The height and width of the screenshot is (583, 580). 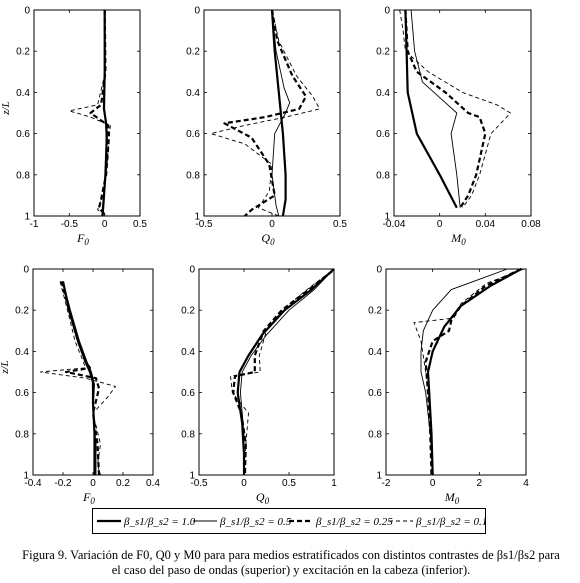 I want to click on x-tick-label: -0.4, so click(x=33, y=483).